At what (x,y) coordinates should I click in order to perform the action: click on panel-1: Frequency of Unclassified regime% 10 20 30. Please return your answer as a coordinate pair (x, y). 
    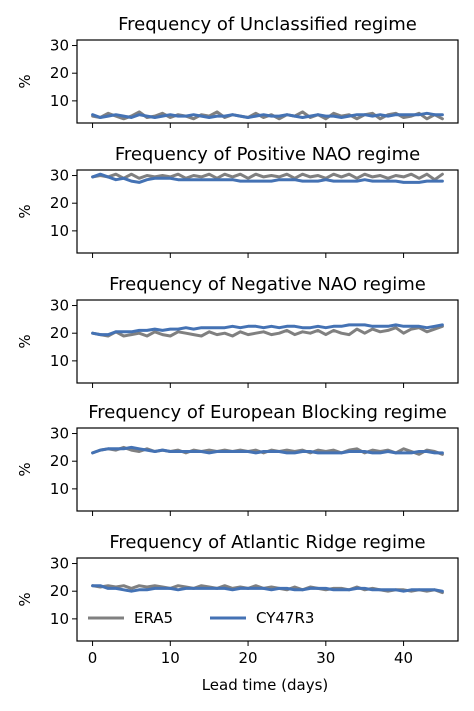
    Looking at the image, I should click on (237, 71).